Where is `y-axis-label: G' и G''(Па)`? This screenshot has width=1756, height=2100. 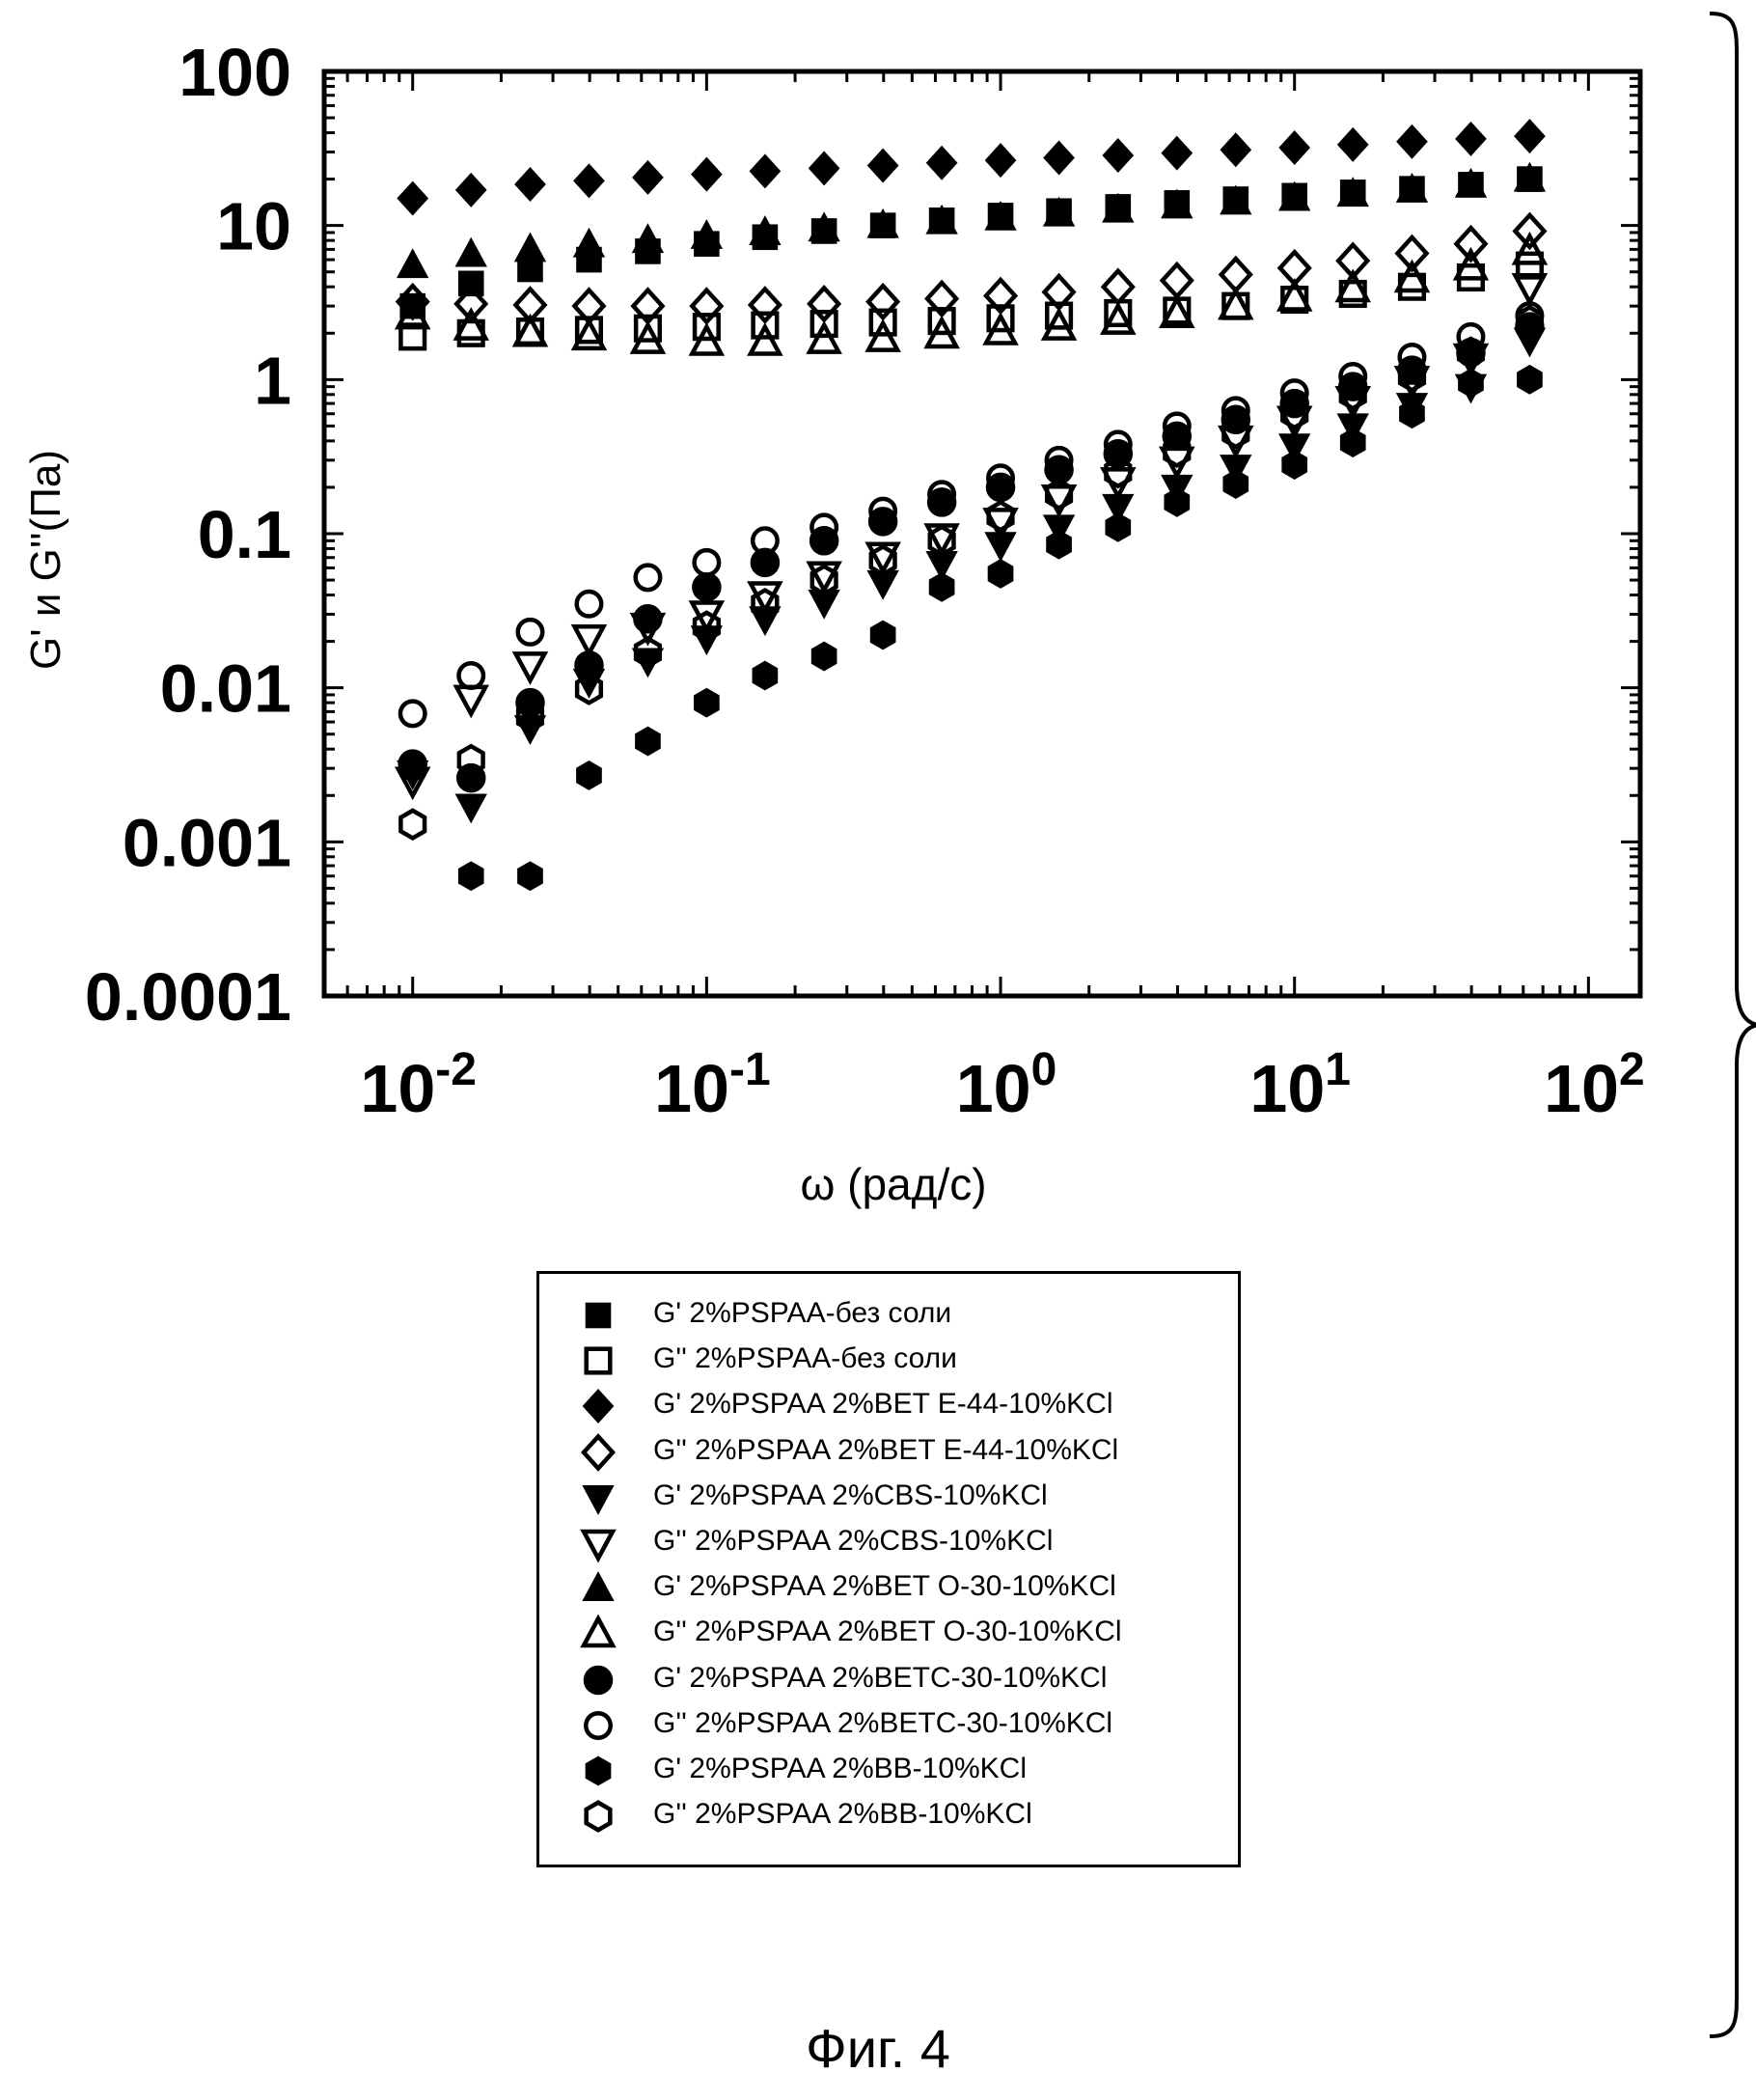 y-axis-label: G' и G''(Па) is located at coordinates (45, 560).